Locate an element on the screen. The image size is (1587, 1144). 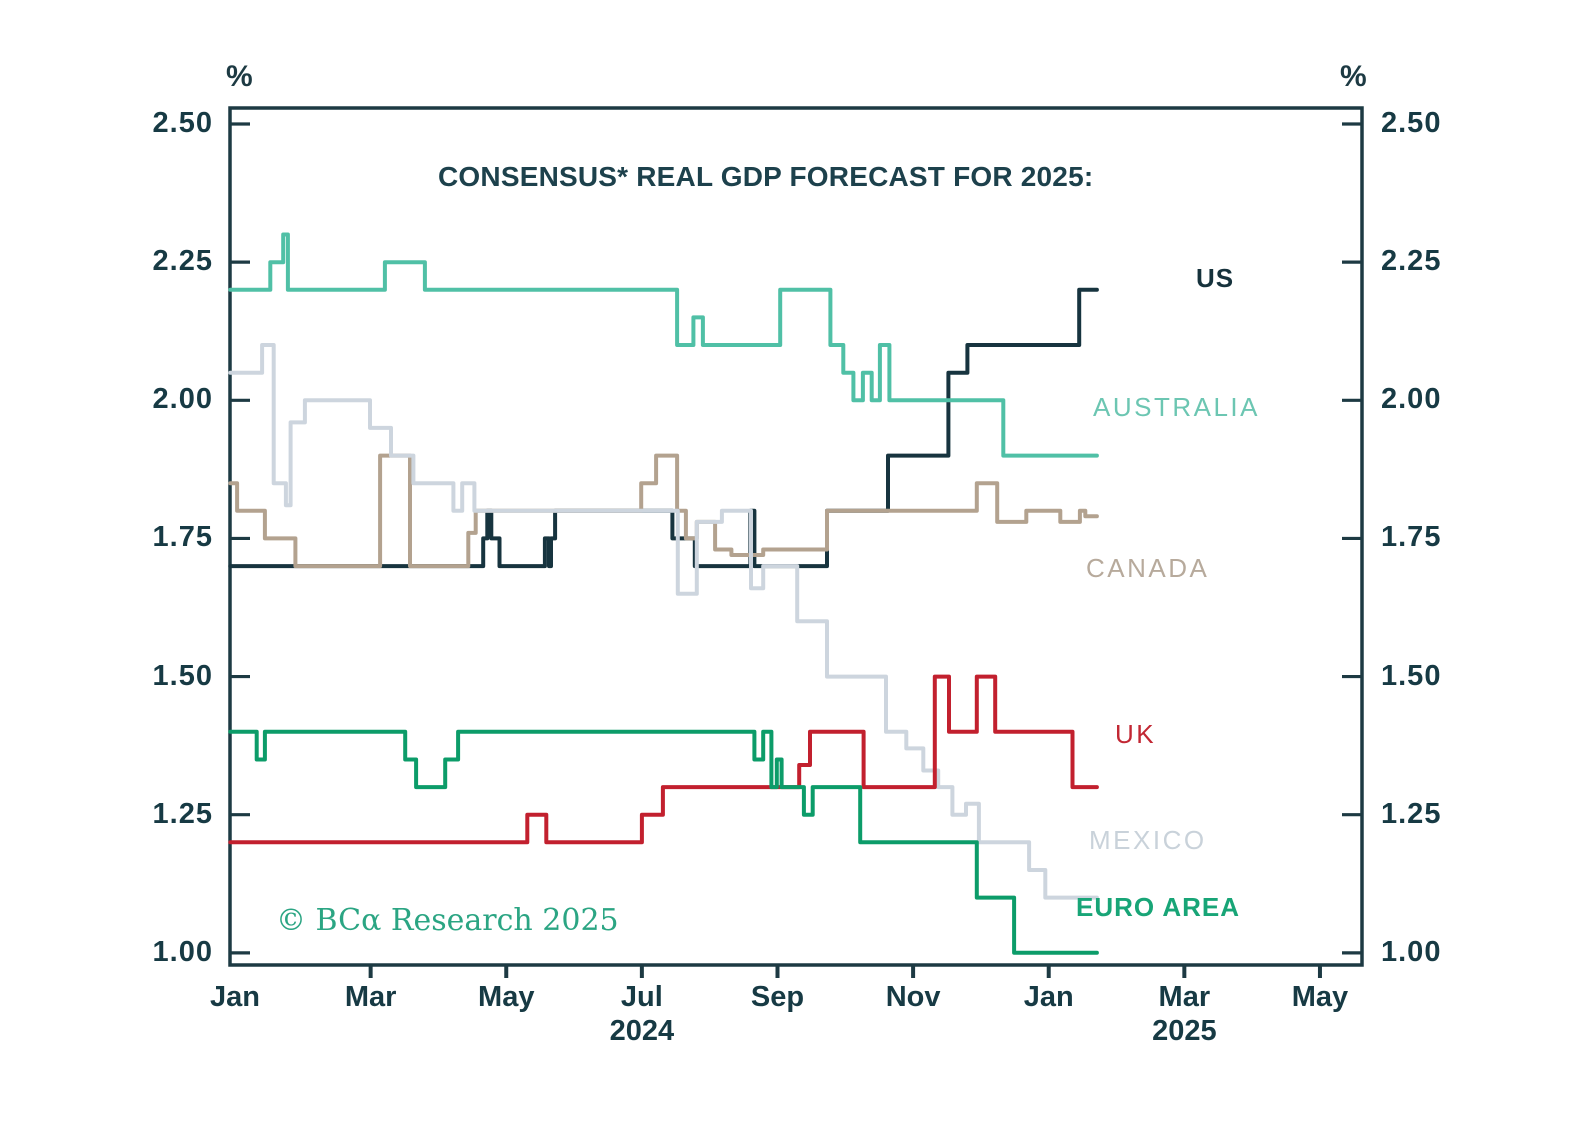
series-line-canada is located at coordinates (663, 511).